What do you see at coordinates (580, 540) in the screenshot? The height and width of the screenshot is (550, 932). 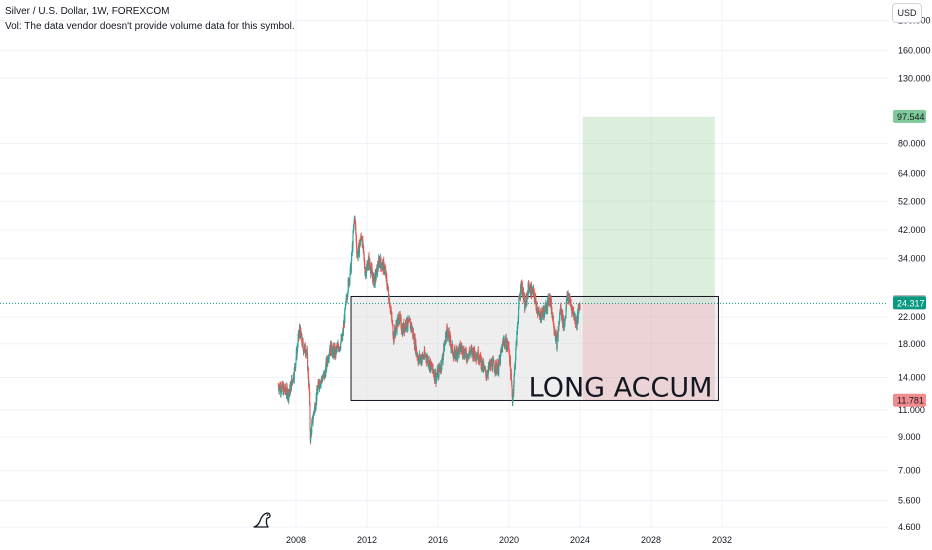 I see `x-tick-label: 2024` at bounding box center [580, 540].